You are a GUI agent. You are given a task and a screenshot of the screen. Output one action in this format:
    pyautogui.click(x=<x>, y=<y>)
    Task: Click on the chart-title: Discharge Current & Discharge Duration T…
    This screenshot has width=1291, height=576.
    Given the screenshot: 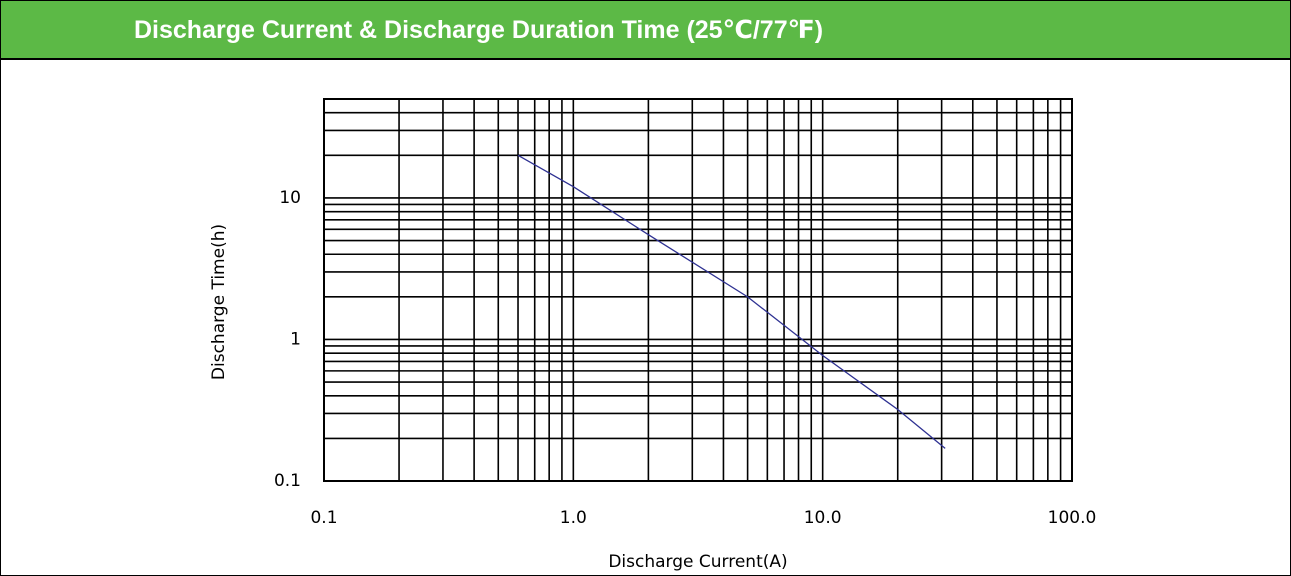 What is the action you would take?
    pyautogui.click(x=479, y=30)
    